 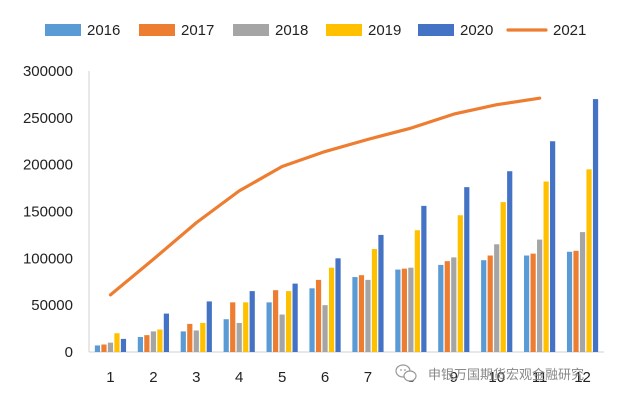 I want to click on legend-label: 2018, so click(x=291, y=30).